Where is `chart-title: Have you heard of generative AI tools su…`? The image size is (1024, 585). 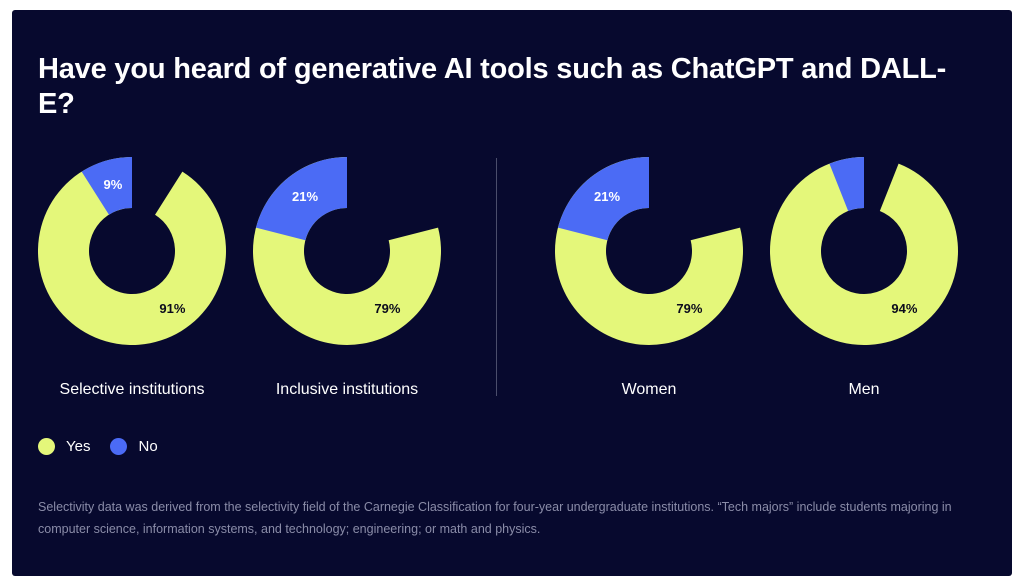 chart-title: Have you heard of generative AI tools su… is located at coordinates (492, 86).